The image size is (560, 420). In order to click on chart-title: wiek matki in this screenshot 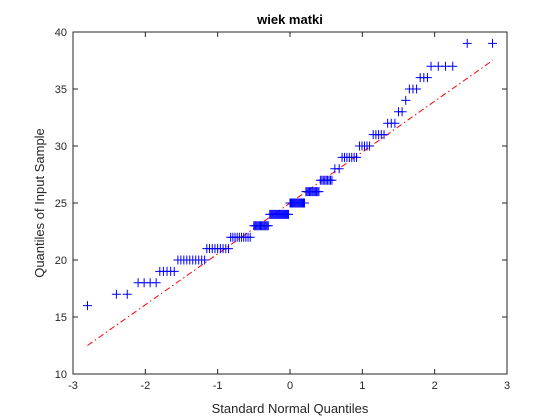, I will do `click(289, 19)`.